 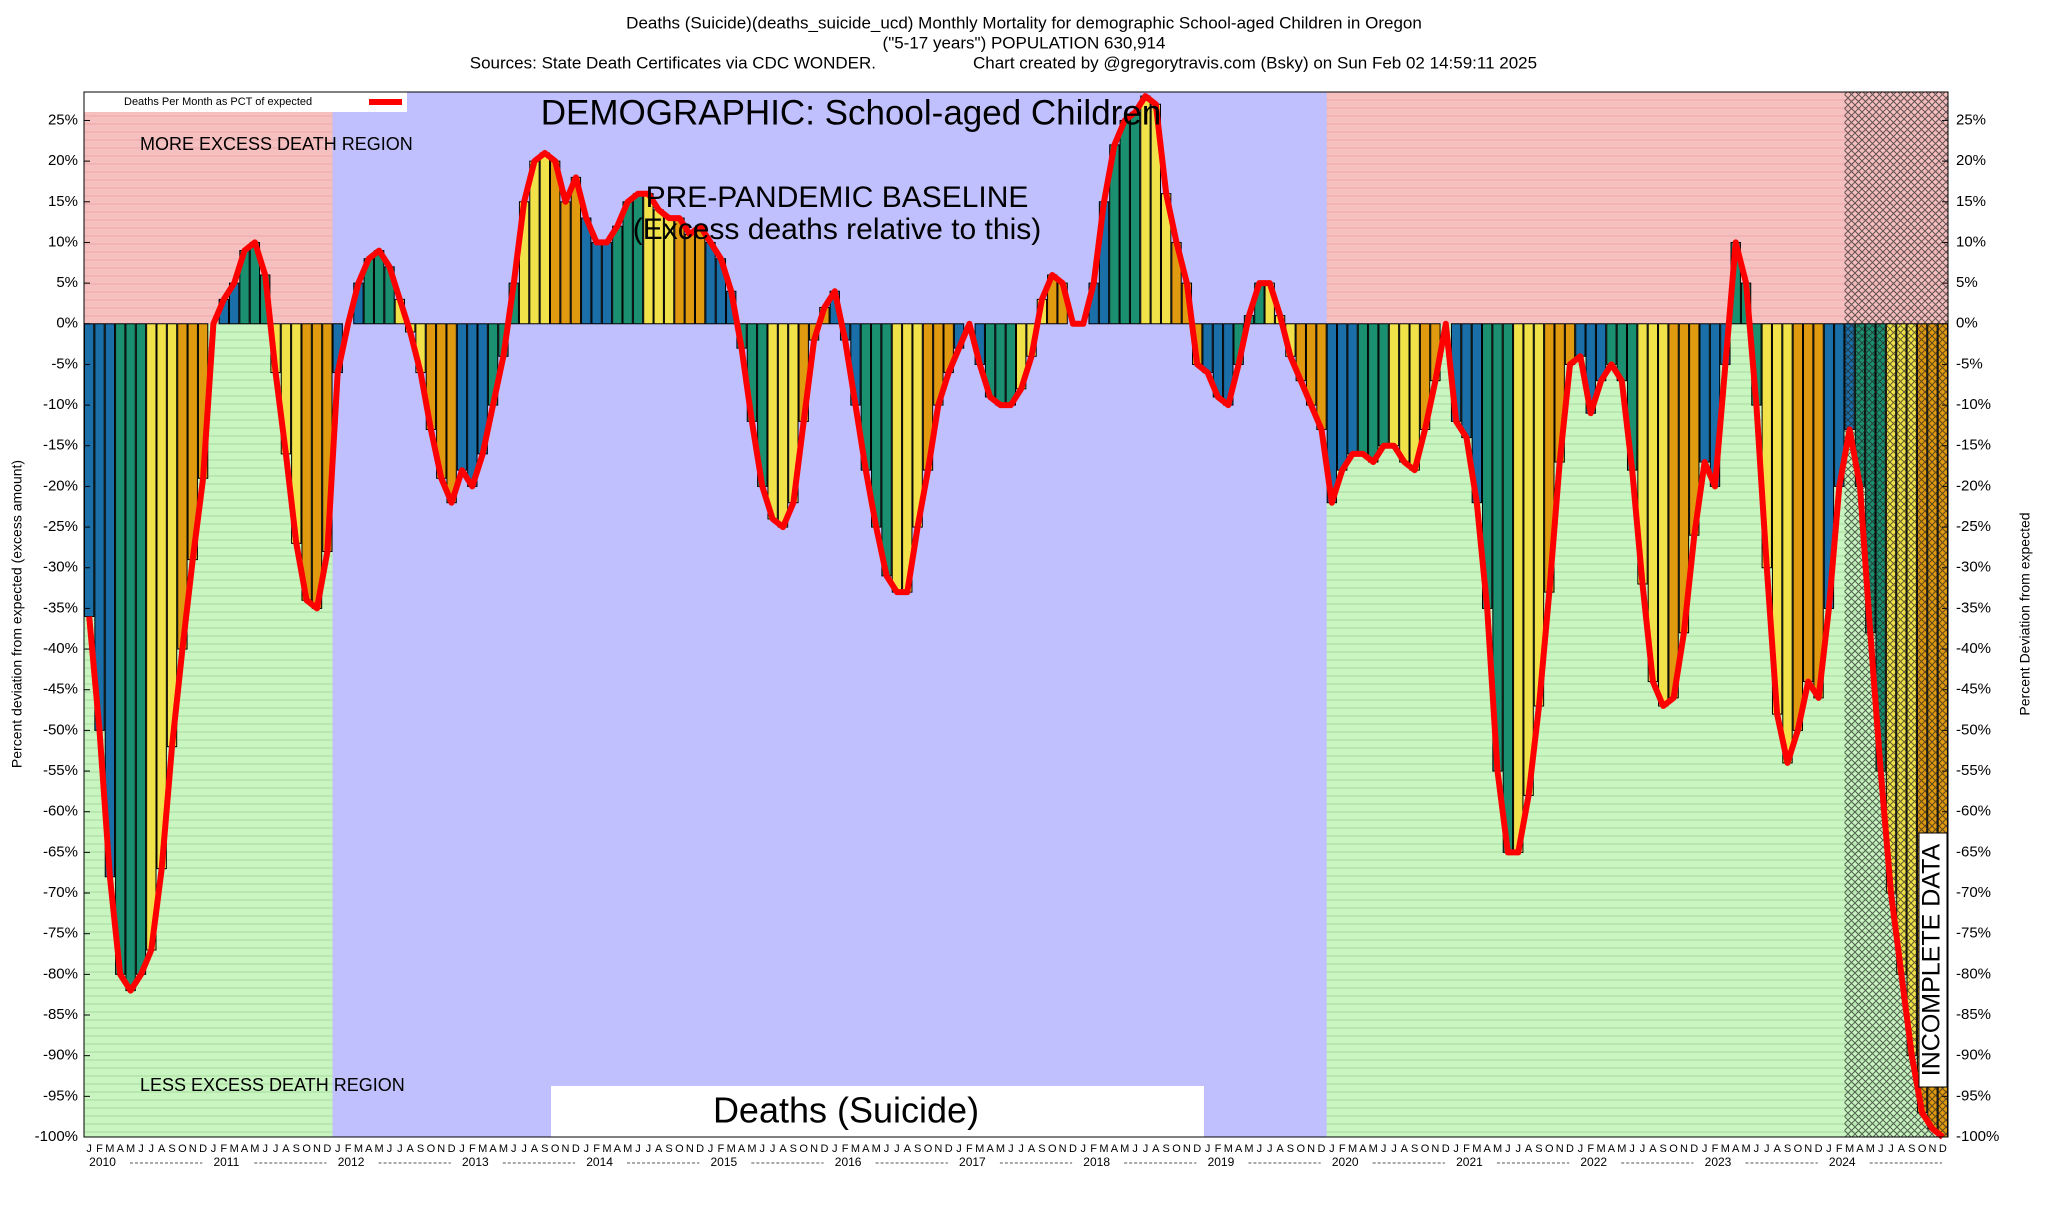 What do you see at coordinates (60, 729) in the screenshot?
I see `y-tick-label: -50%` at bounding box center [60, 729].